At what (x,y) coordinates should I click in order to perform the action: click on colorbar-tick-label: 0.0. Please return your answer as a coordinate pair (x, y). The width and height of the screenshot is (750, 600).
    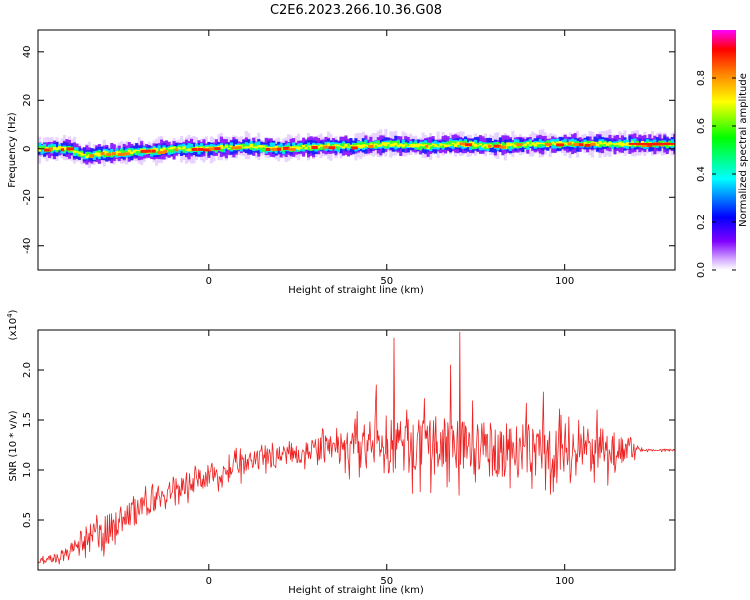
    Looking at the image, I should click on (701, 270).